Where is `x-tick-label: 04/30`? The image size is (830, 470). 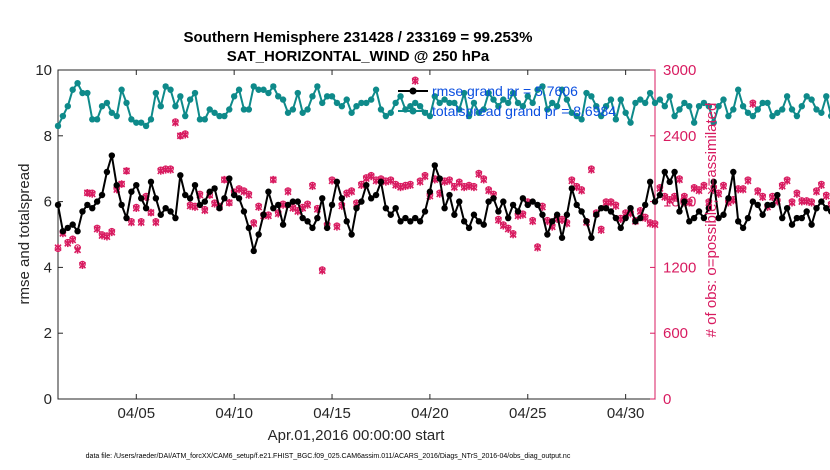
x-tick-label: 04/30 is located at coordinates (626, 413).